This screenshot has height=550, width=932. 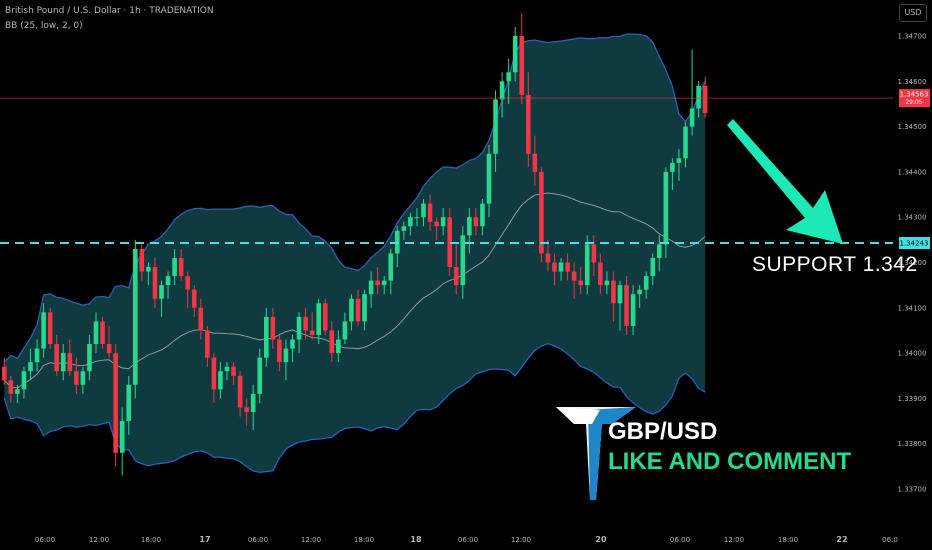 What do you see at coordinates (913, 13) in the screenshot?
I see `currency-button: USD` at bounding box center [913, 13].